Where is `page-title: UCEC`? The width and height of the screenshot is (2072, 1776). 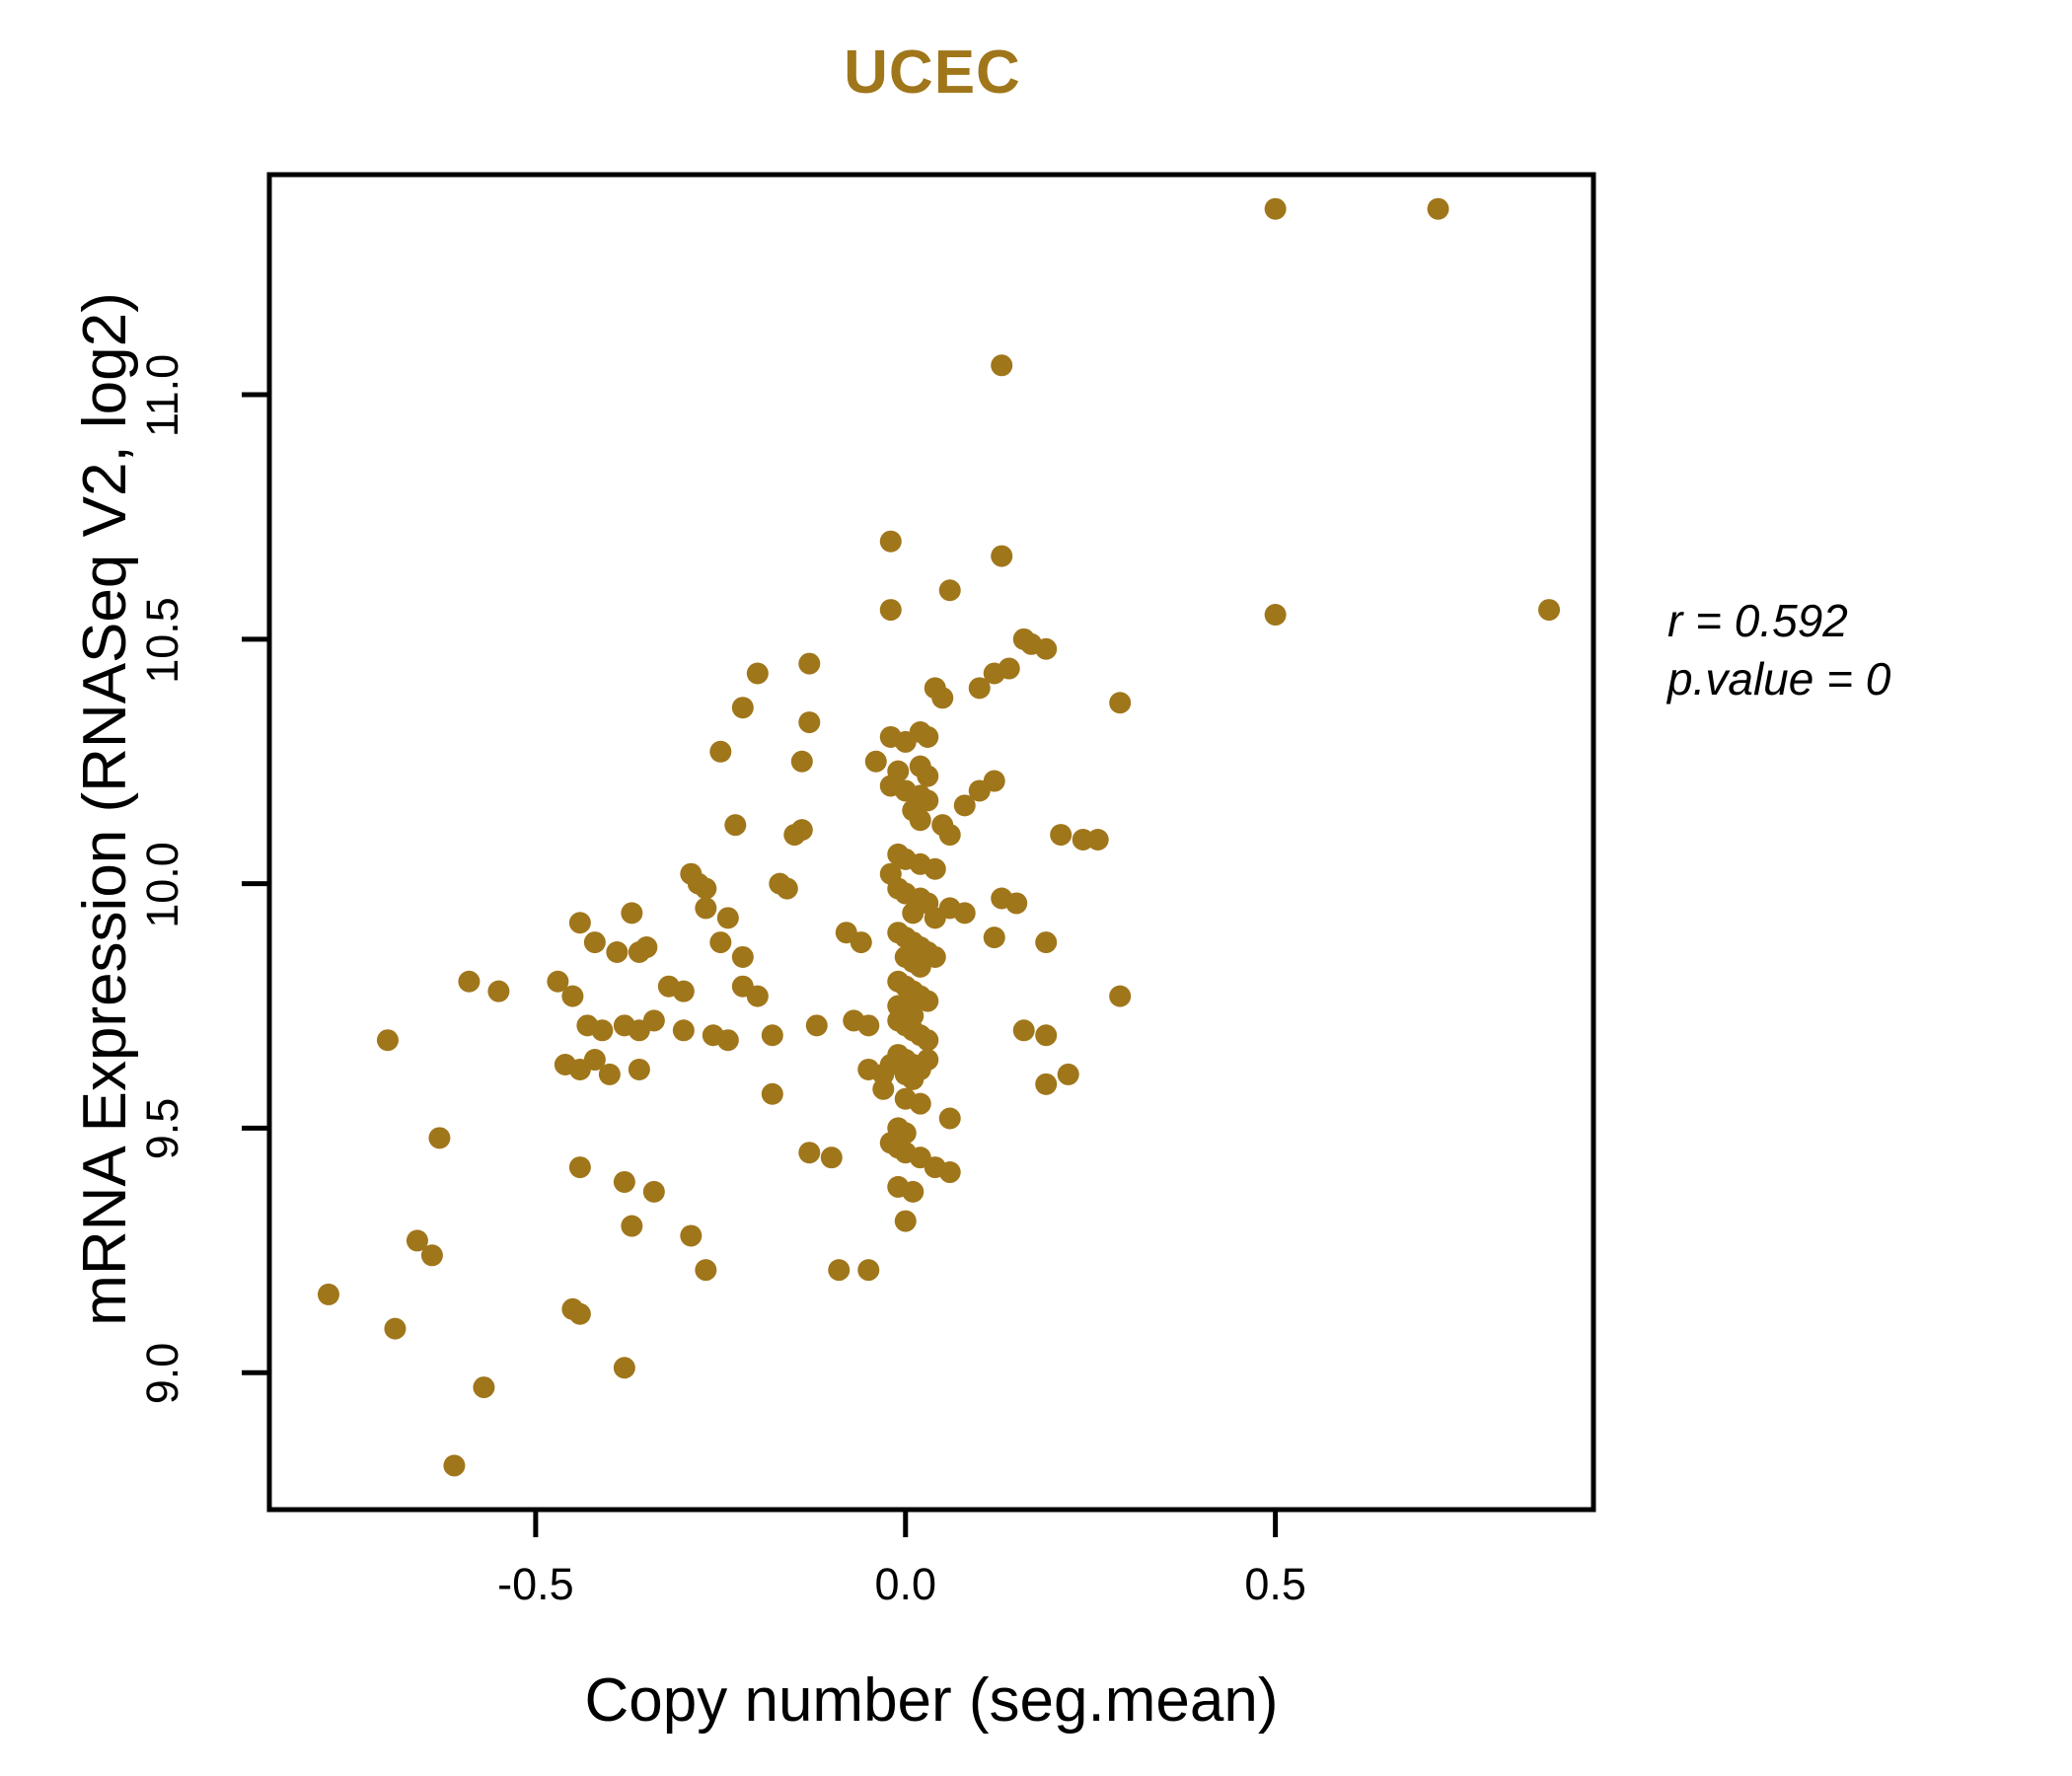 page-title: UCEC is located at coordinates (933, 73).